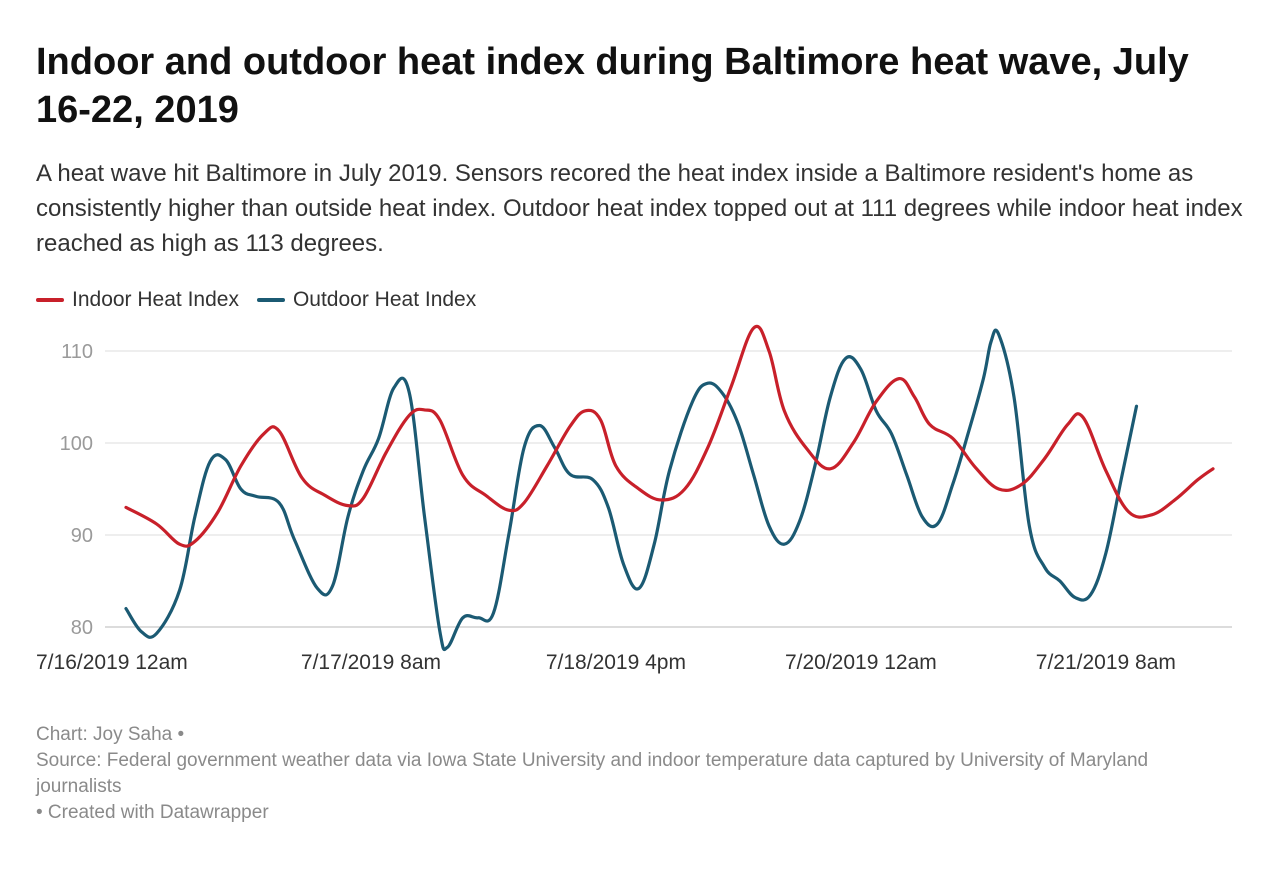 The height and width of the screenshot is (872, 1272). I want to click on chart-credit: Chart: Joy Saha •, so click(110, 734).